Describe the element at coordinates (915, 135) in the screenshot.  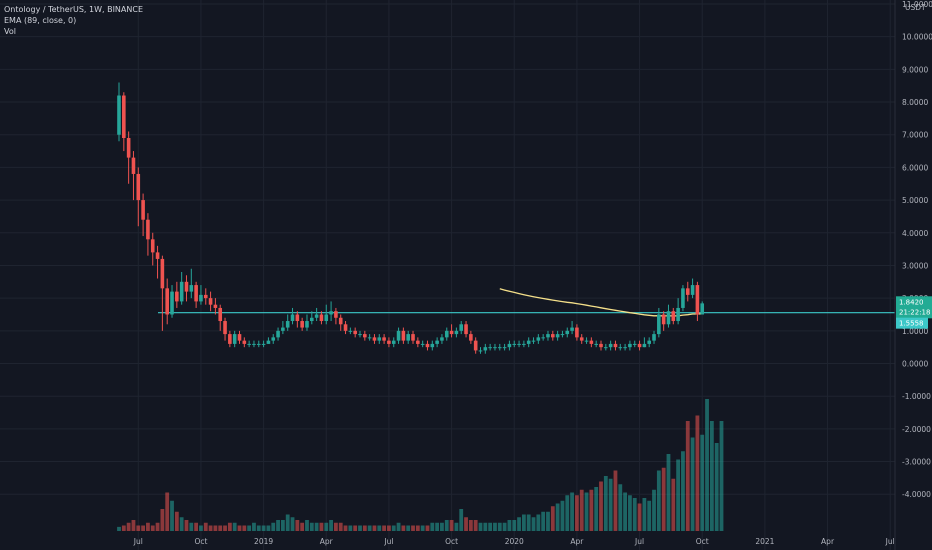
I see `price-tick-label: 7.0000` at that location.